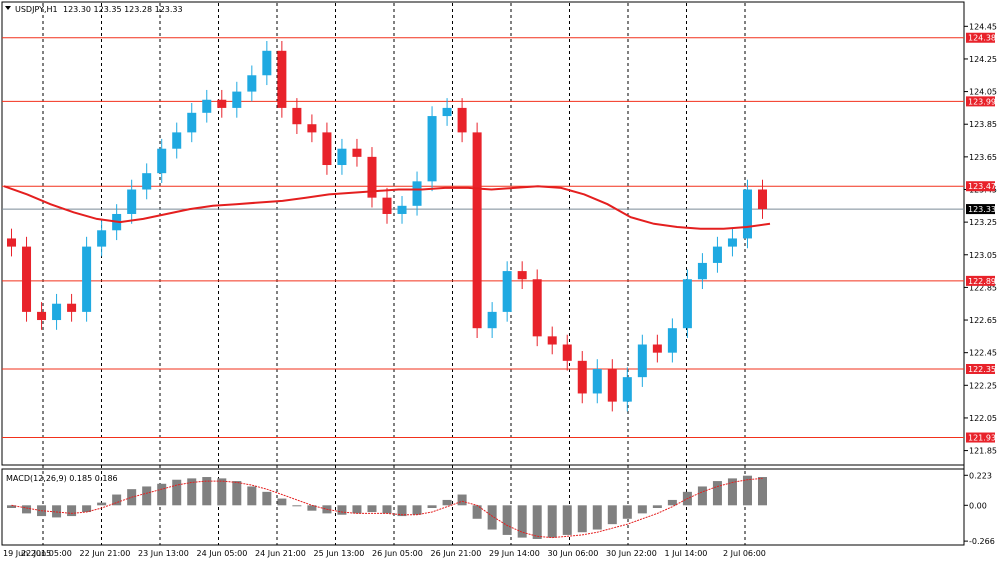  What do you see at coordinates (573, 553) in the screenshot?
I see `time-tick-label: 30 Jun 06:00` at bounding box center [573, 553].